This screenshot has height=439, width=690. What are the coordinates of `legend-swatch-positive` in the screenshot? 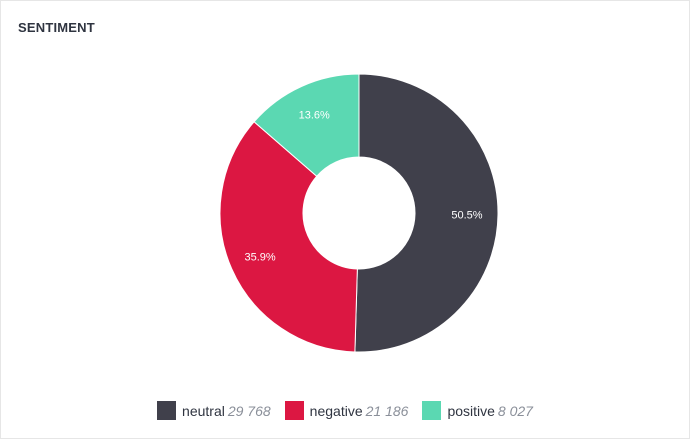 It's located at (432, 410).